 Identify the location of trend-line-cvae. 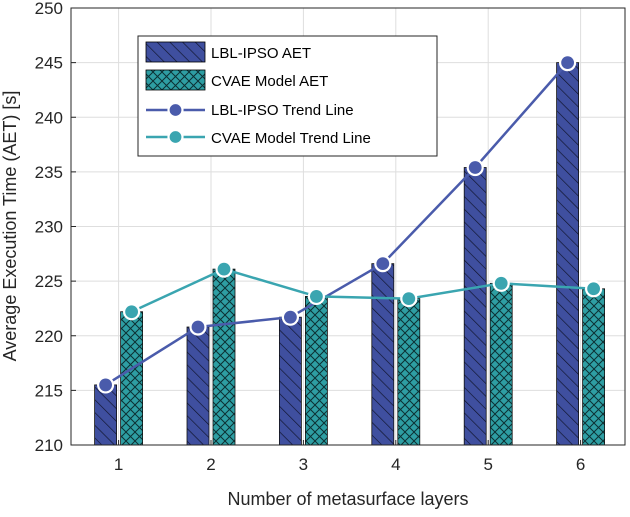
(362, 290).